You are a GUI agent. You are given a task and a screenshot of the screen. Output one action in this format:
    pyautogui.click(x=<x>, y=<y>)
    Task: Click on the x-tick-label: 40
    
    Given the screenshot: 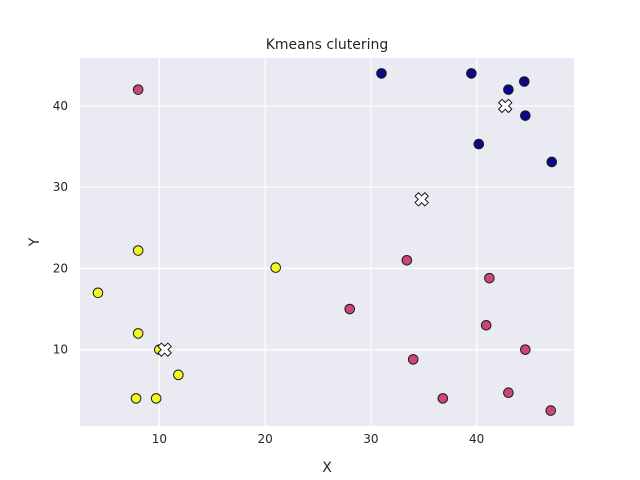 What is the action you would take?
    pyautogui.click(x=476, y=439)
    